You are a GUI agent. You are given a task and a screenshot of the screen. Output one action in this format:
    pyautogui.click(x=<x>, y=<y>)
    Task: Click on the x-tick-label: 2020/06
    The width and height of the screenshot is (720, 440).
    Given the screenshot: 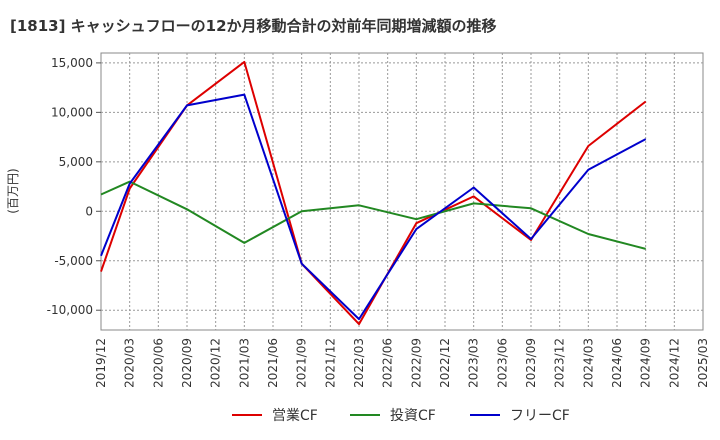 What is the action you would take?
    pyautogui.click(x=158, y=363)
    